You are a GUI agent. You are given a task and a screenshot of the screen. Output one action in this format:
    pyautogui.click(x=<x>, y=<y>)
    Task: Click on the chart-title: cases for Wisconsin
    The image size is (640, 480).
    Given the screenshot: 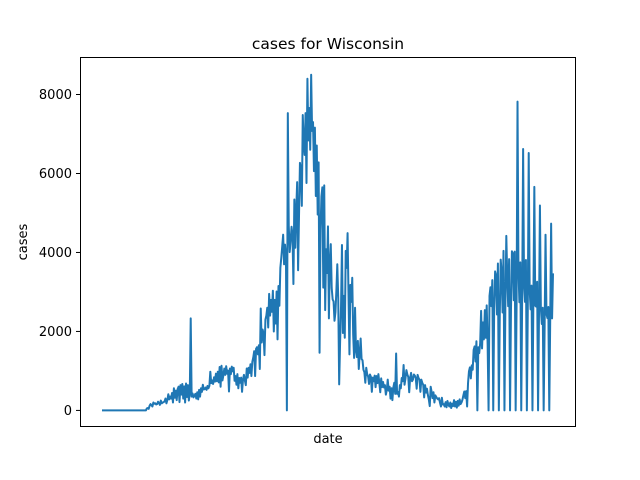 What is the action you would take?
    pyautogui.click(x=328, y=44)
    